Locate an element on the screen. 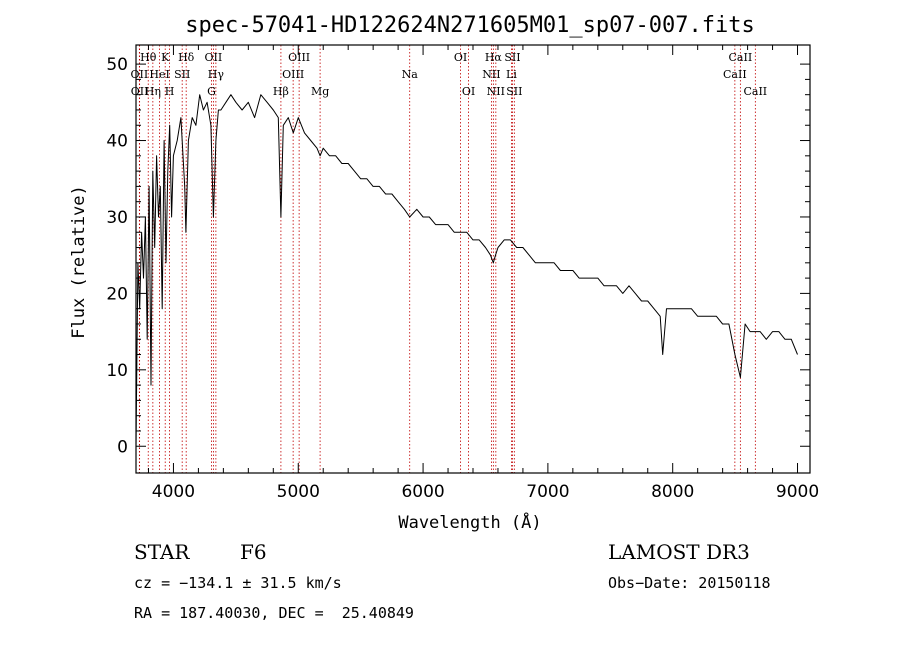 This screenshot has width=900, height=649. spectral-line-label: Li is located at coordinates (511, 74).